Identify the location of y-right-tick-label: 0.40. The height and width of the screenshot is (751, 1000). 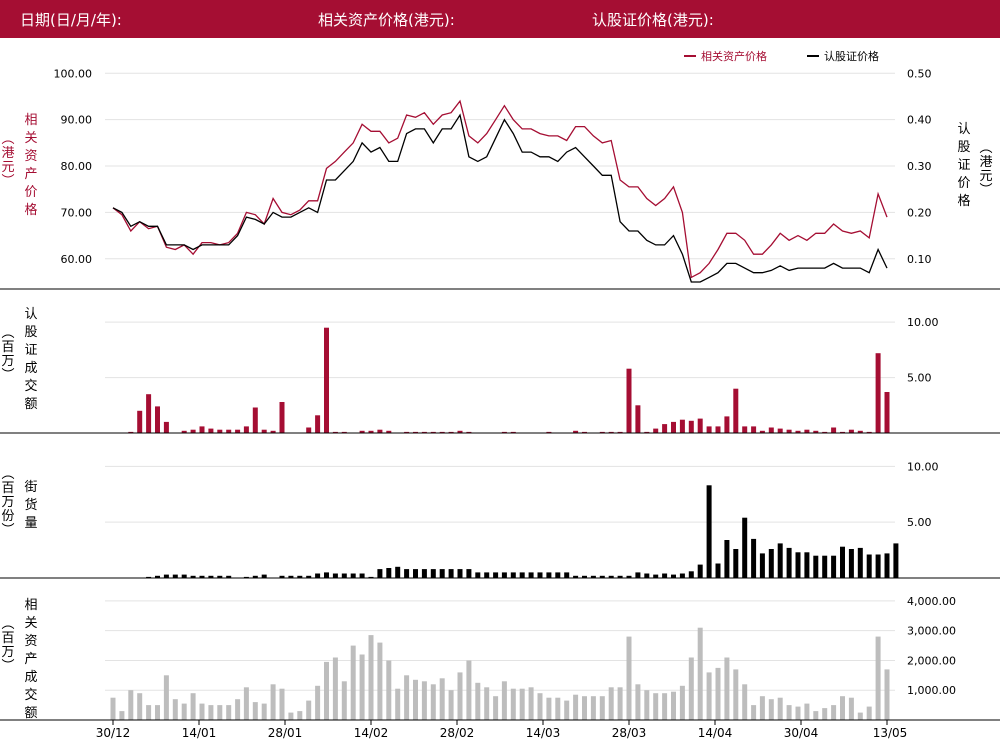
(919, 120).